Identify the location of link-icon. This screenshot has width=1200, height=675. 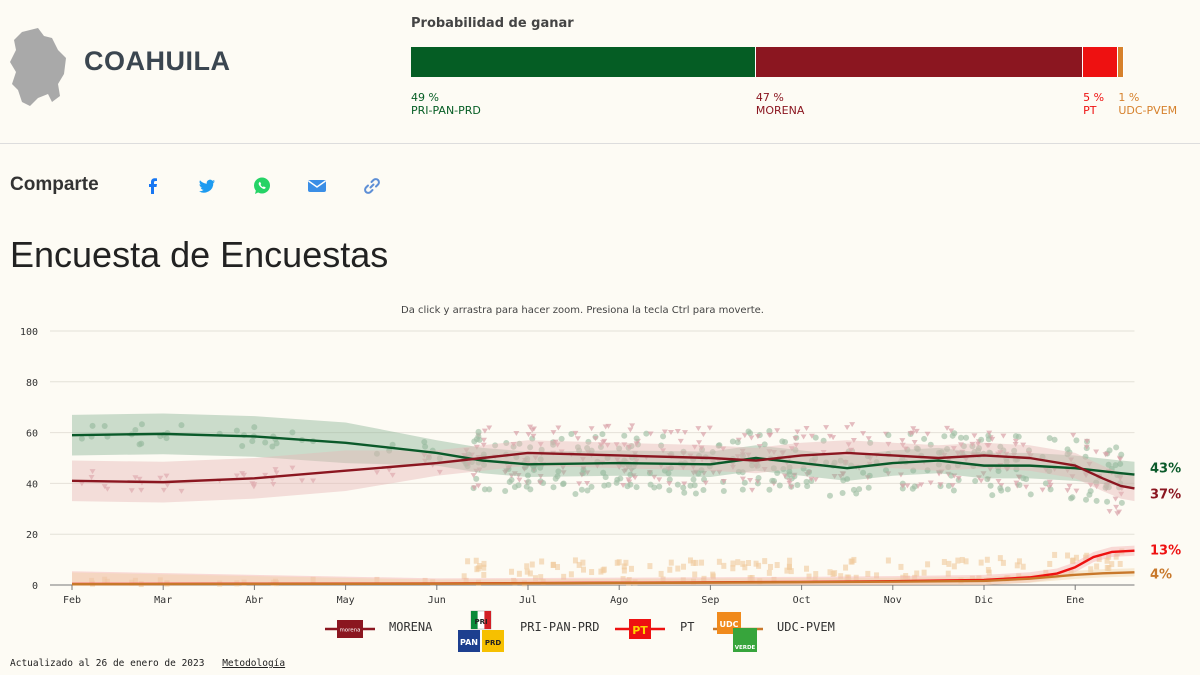
(372, 186).